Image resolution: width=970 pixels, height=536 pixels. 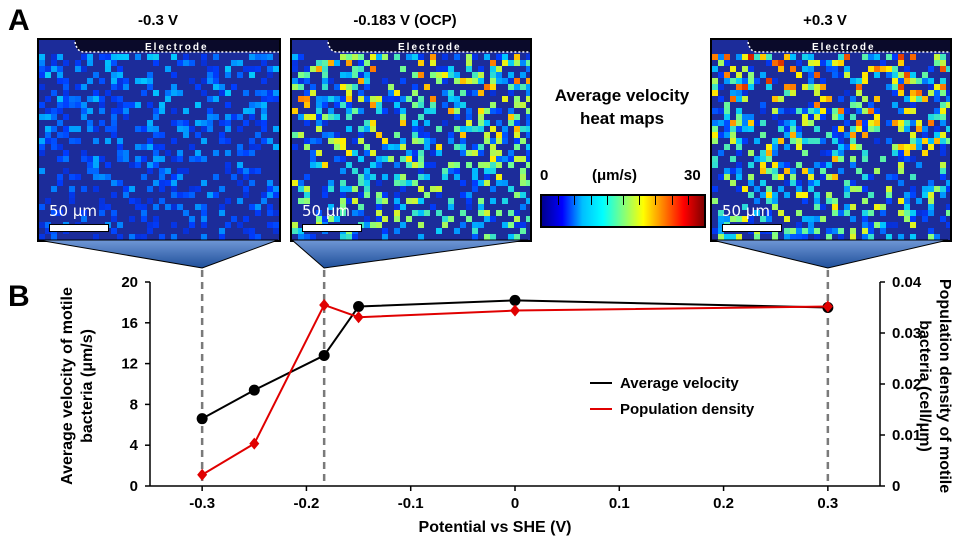 What do you see at coordinates (326, 211) in the screenshot?
I see `scale-bar-label: 50 μm` at bounding box center [326, 211].